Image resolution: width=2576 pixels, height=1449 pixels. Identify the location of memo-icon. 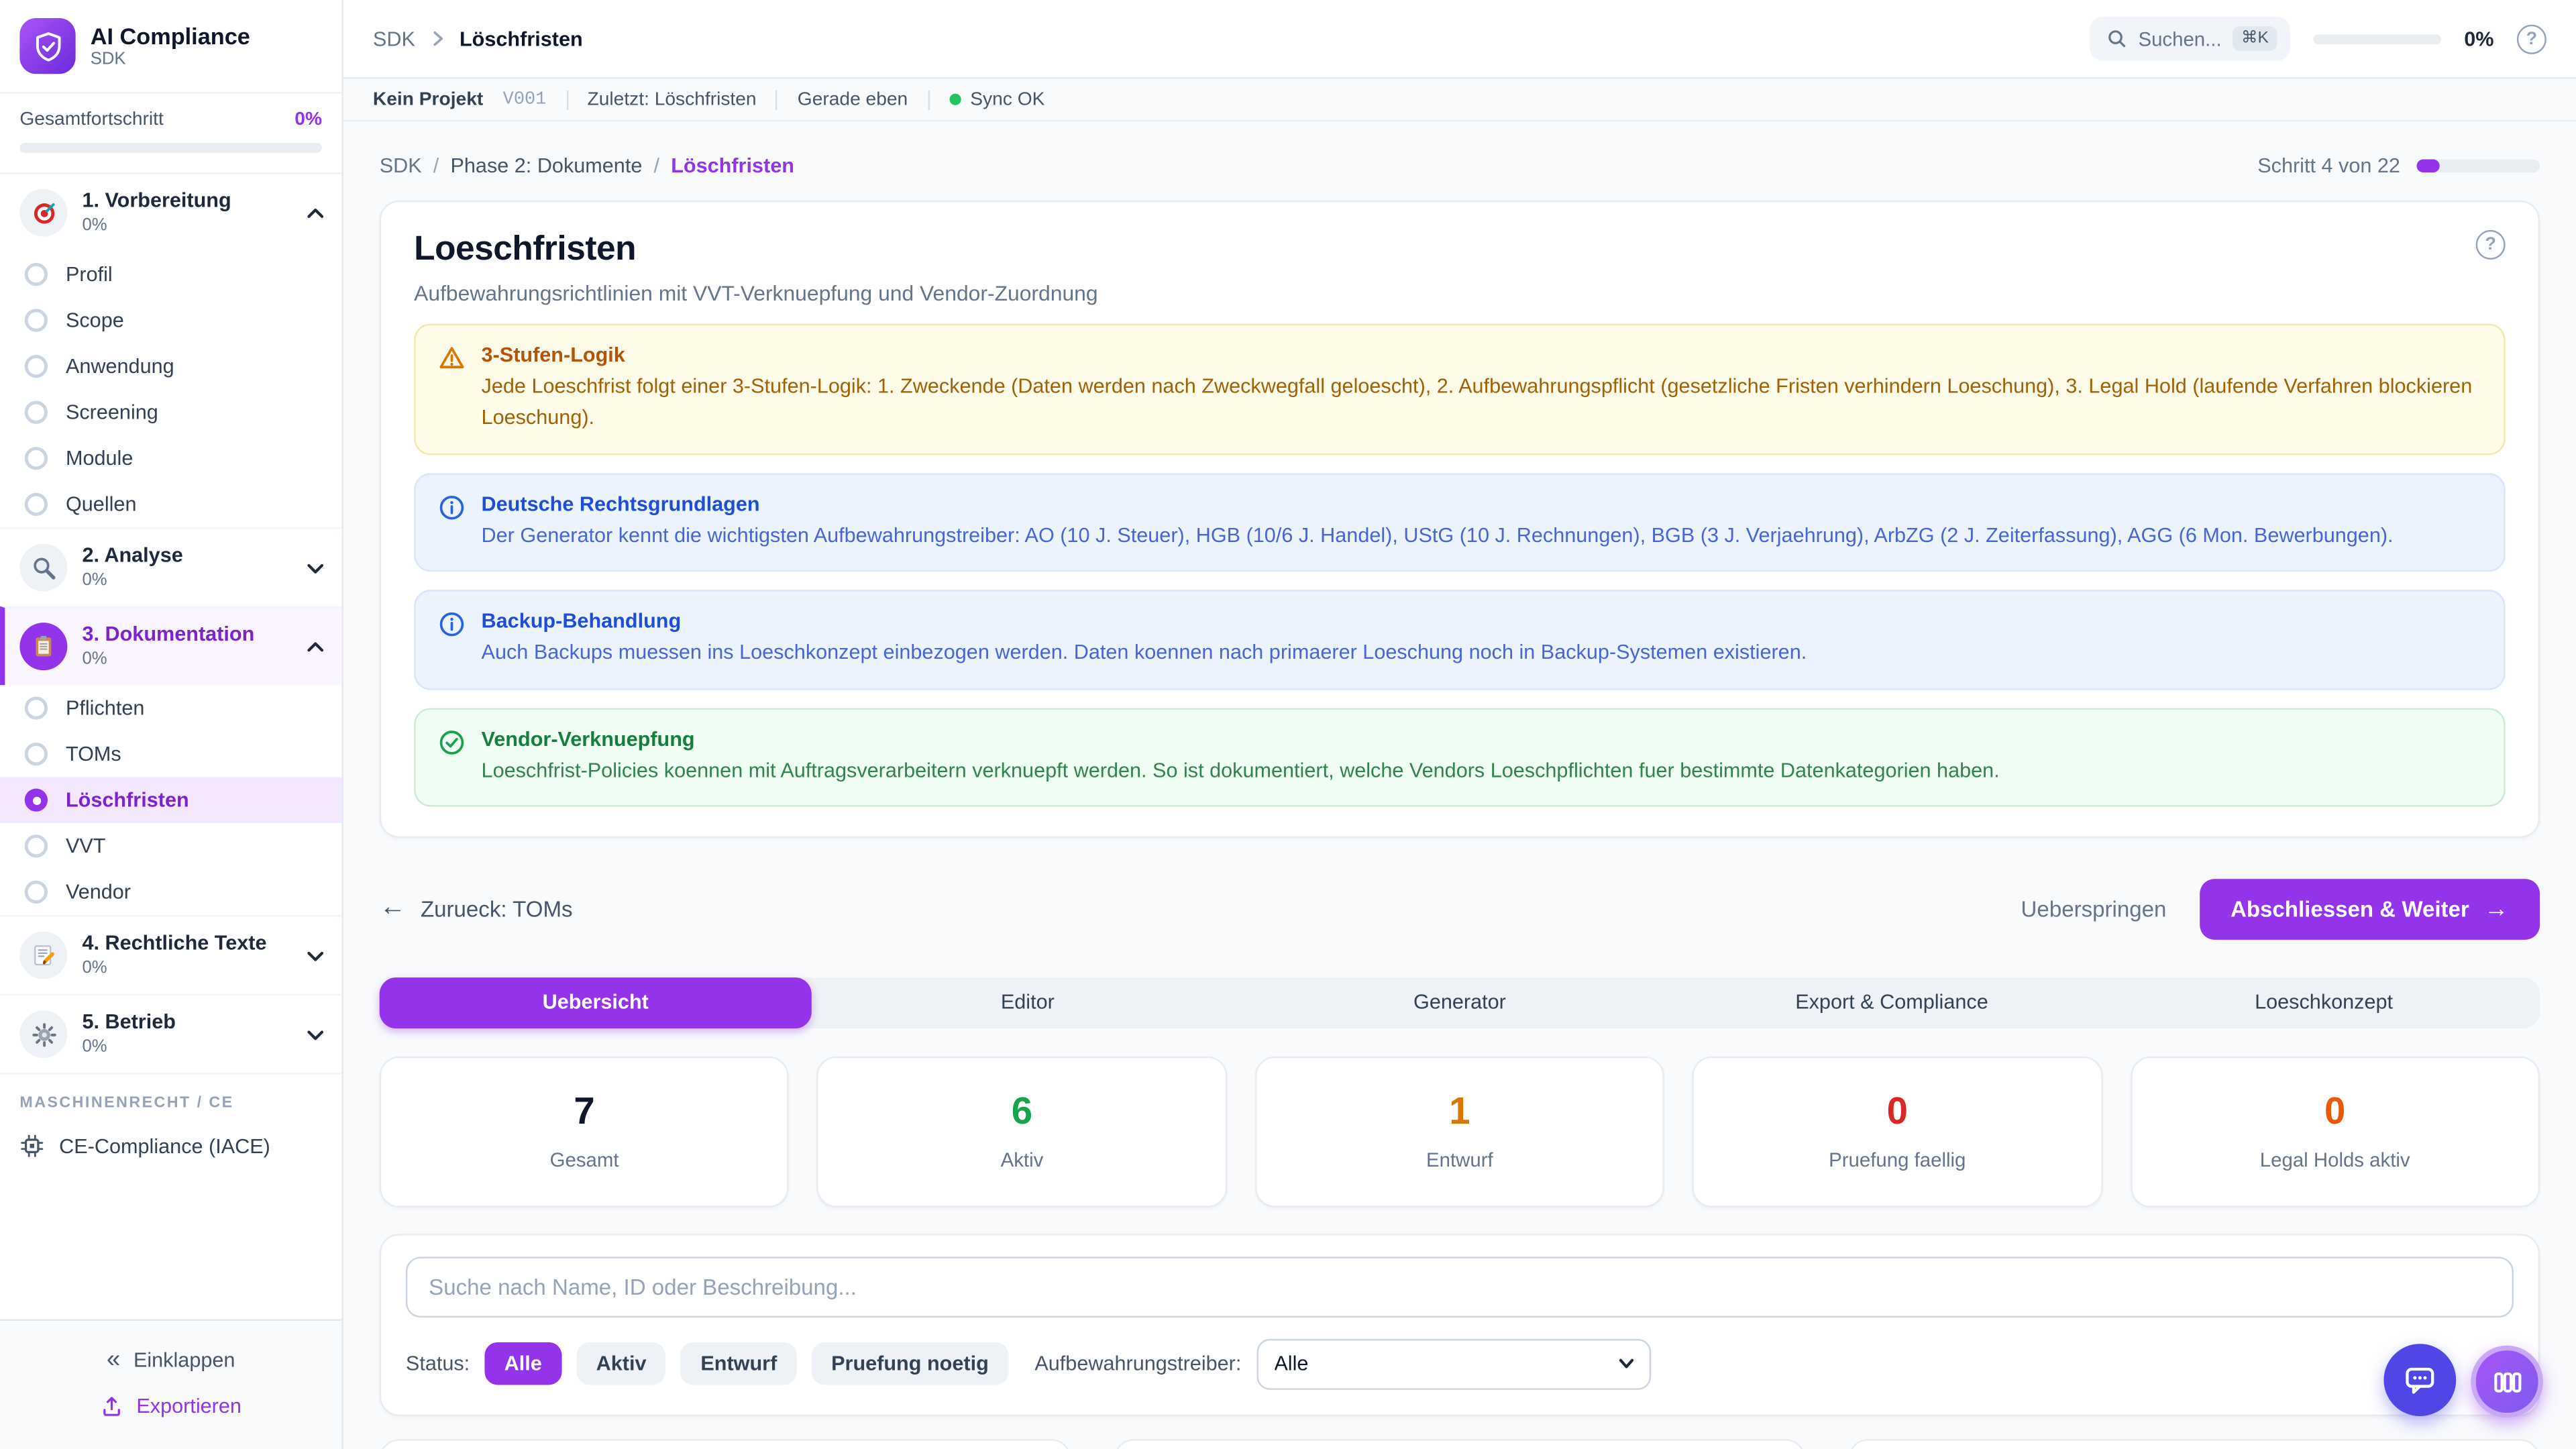
(43, 955).